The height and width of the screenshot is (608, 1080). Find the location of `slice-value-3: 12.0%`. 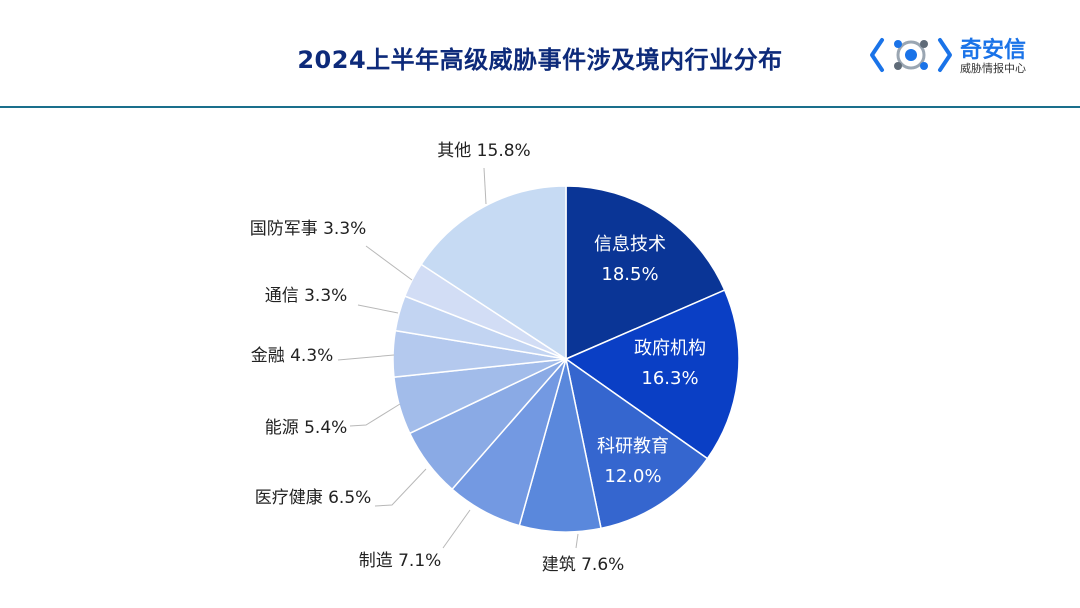

slice-value-3: 12.0% is located at coordinates (632, 476).